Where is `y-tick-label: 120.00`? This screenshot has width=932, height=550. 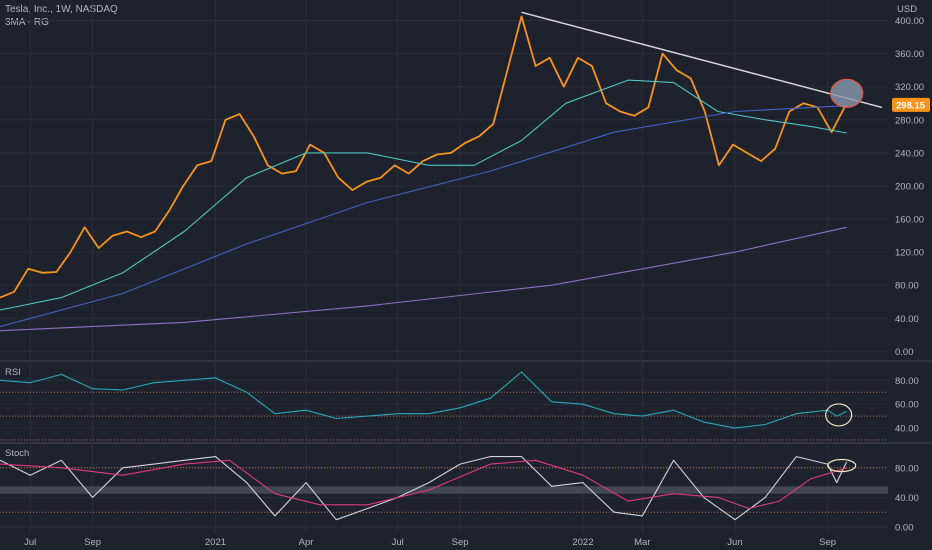 y-tick-label: 120.00 is located at coordinates (909, 253).